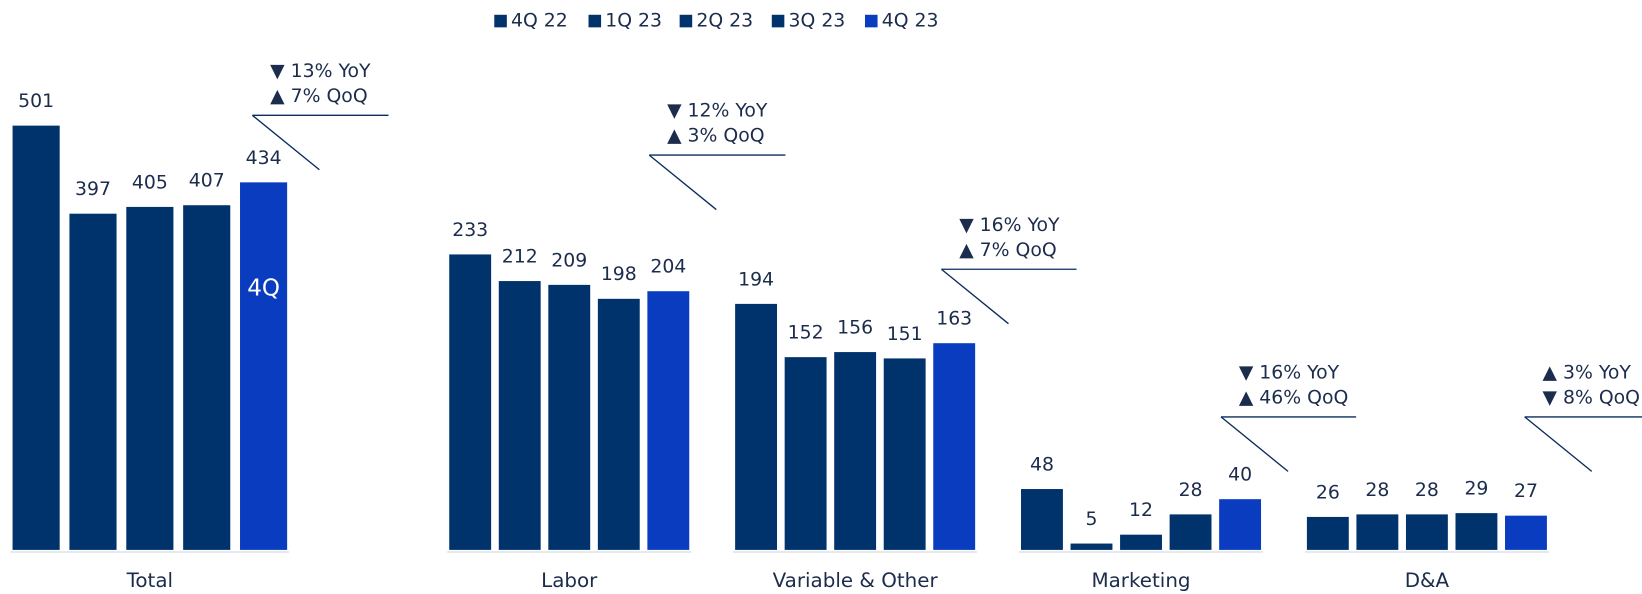  What do you see at coordinates (569, 580) in the screenshot?
I see `category-label: Labor` at bounding box center [569, 580].